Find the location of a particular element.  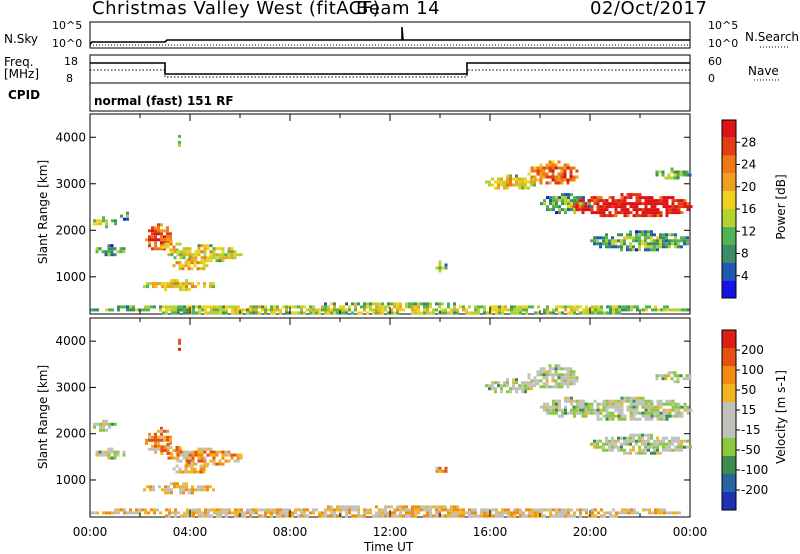

freq-trace is located at coordinates (390, 68).